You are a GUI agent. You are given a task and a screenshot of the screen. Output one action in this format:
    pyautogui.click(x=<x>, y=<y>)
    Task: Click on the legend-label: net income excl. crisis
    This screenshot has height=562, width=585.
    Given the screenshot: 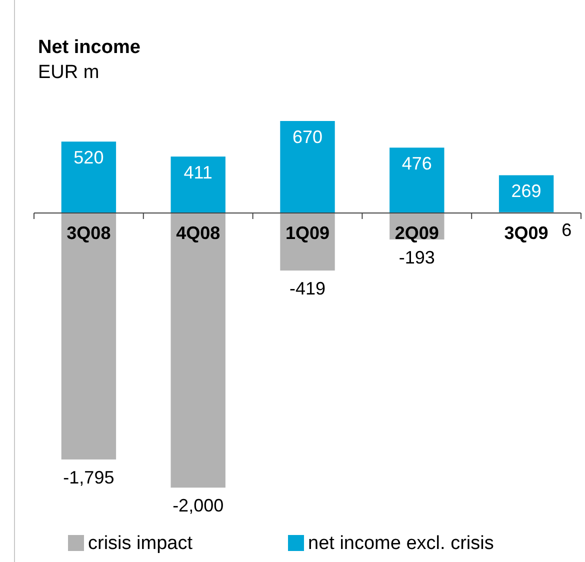 What is the action you would take?
    pyautogui.click(x=401, y=543)
    